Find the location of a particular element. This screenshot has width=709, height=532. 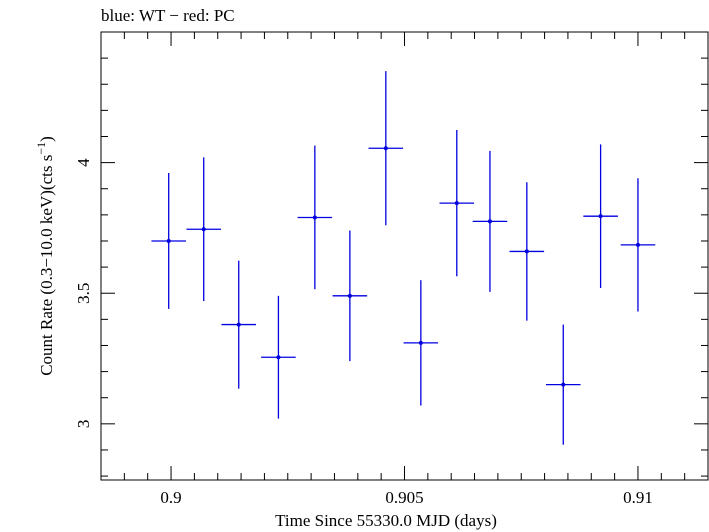

y-tick-label: 4 is located at coordinates (83, 162).